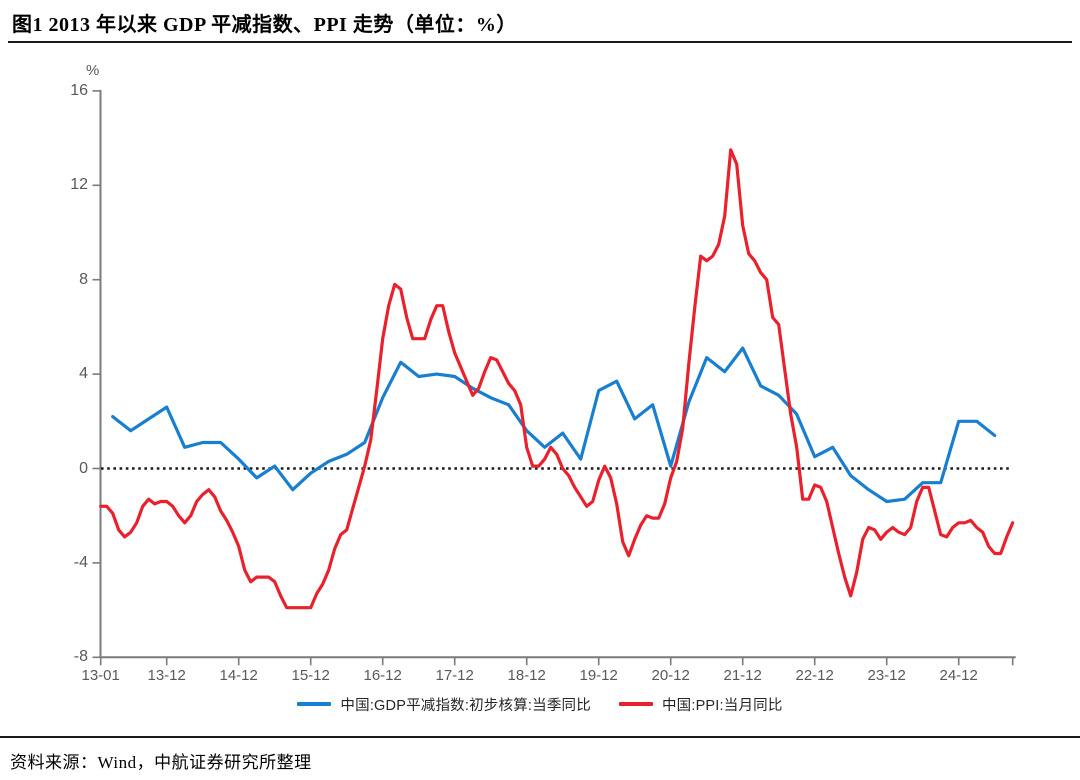  I want to click on x-tick-label: 14-12, so click(238, 675).